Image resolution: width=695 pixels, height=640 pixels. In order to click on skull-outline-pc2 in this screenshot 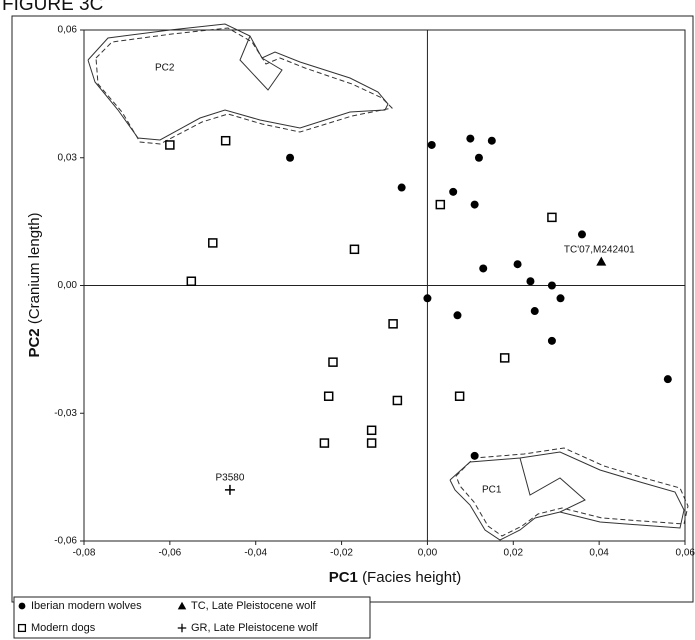, I will do `click(240, 84)`.